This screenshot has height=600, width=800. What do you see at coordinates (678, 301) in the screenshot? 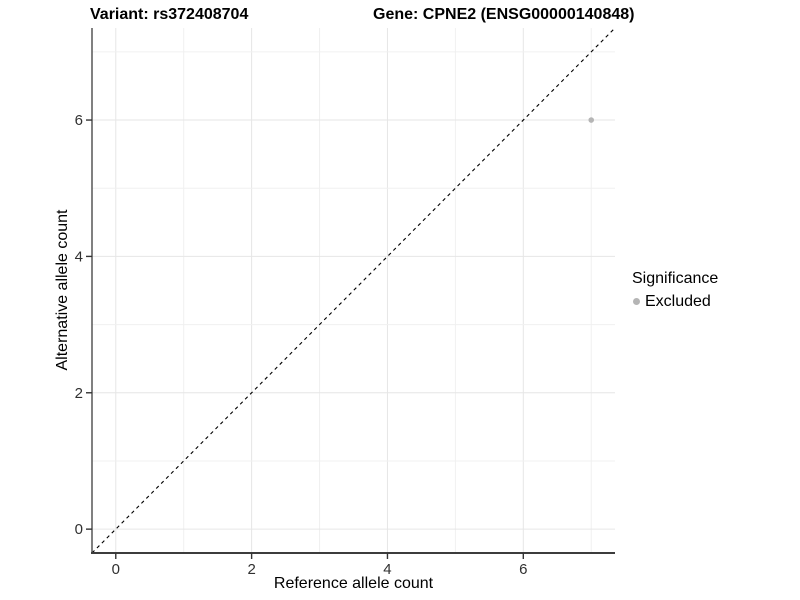
I see `legend-item-label: Excluded` at bounding box center [678, 301].